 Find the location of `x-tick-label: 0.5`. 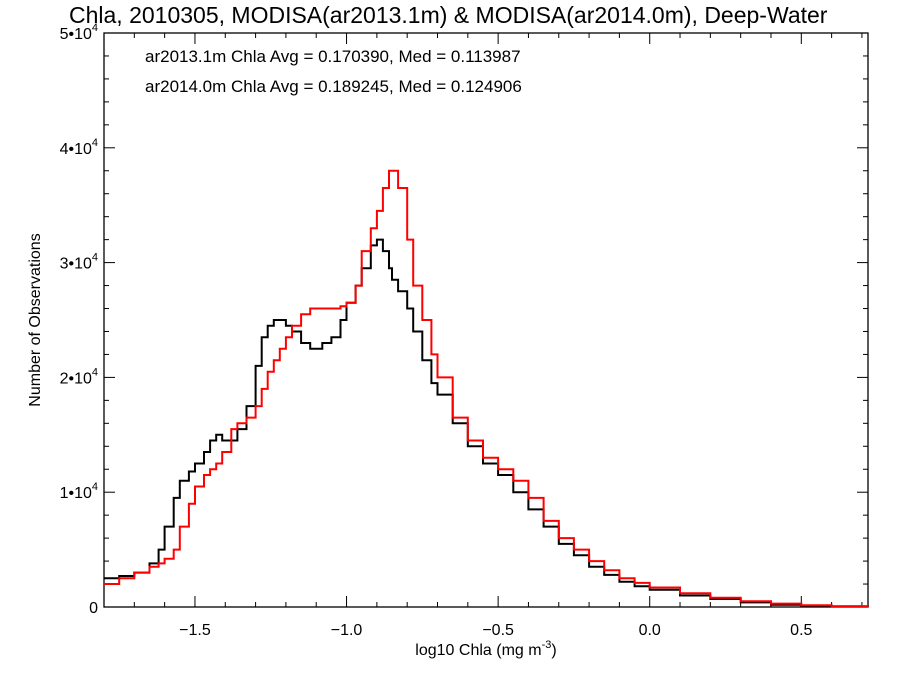

x-tick-label: 0.5 is located at coordinates (801, 630).